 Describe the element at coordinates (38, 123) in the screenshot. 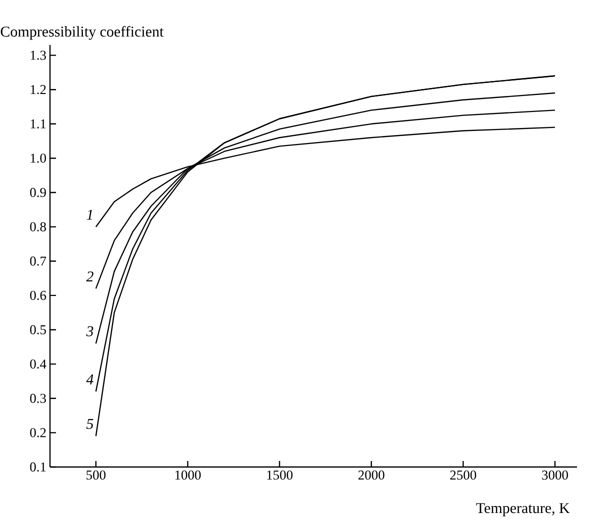

I see `y-tick-label: 1.1` at that location.